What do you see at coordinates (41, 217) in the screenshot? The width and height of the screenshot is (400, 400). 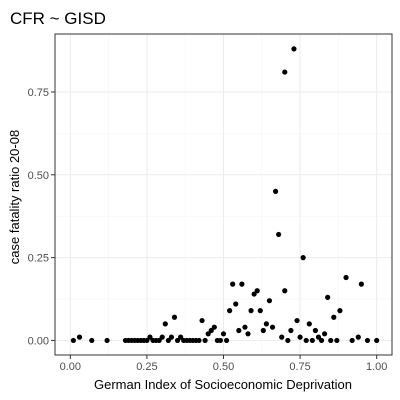 I see `y-axis: 0.00 0.25 0.50 0.75` at bounding box center [41, 217].